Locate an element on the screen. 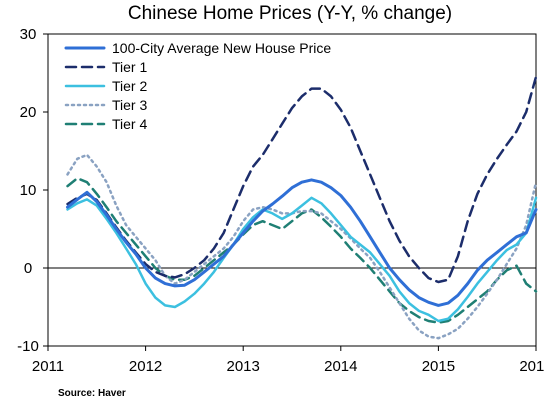 Image resolution: width=544 pixels, height=402 pixels. y-axis: 30 20 10 0 -10 is located at coordinates (32, 190).